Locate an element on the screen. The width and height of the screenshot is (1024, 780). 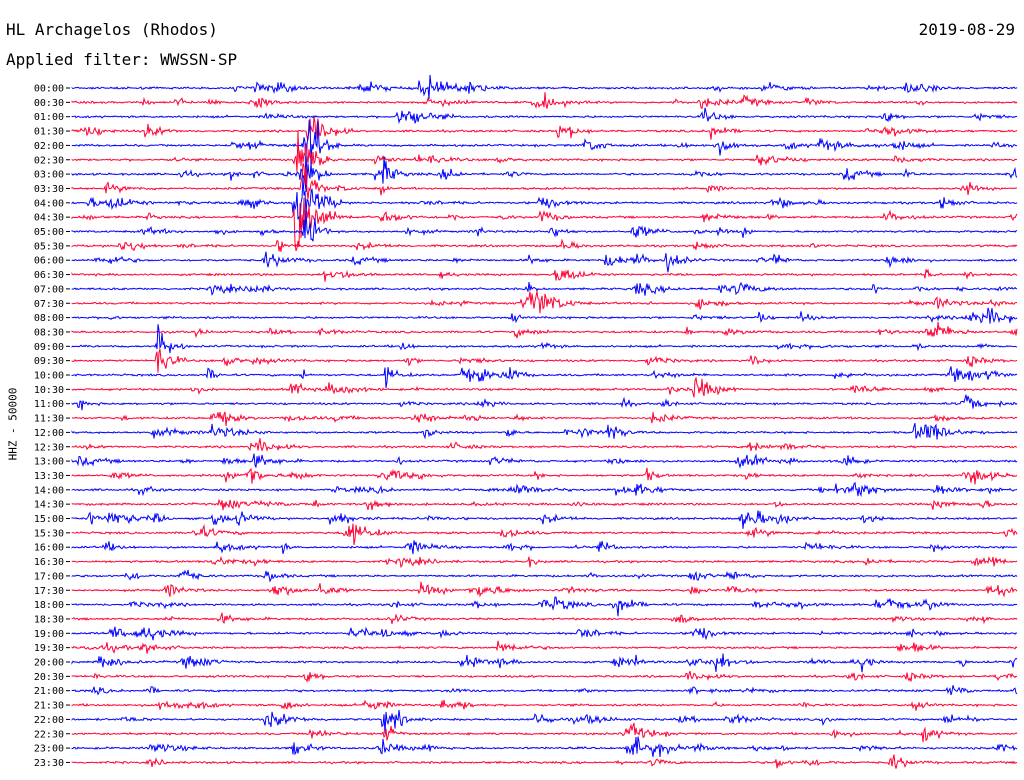
row-time-label: 21:00 is located at coordinates (49, 691).